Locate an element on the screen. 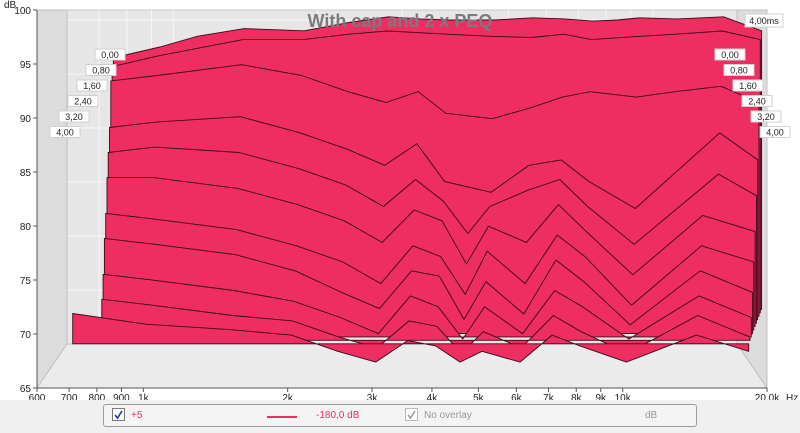 The height and width of the screenshot is (433, 800). overlay-label: No overlay is located at coordinates (448, 415).